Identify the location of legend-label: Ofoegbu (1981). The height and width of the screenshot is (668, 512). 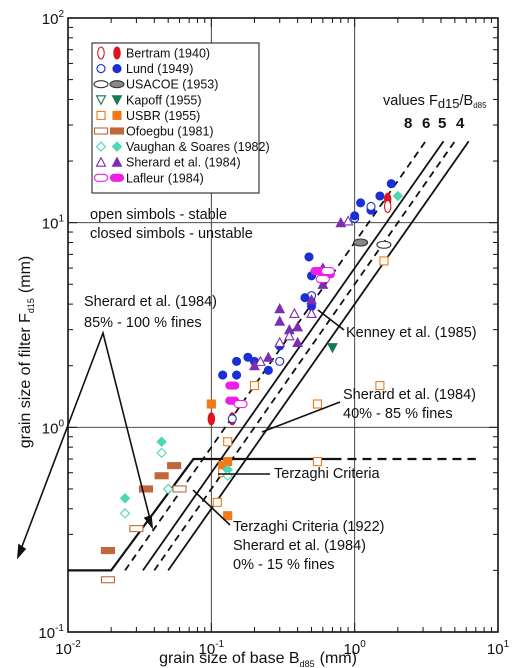
(170, 132).